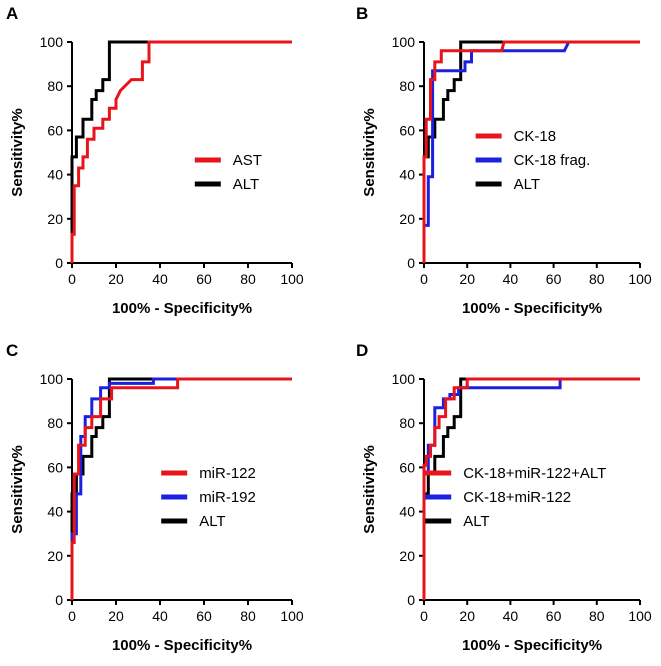 The width and height of the screenshot is (661, 666). What do you see at coordinates (362, 13) in the screenshot?
I see `panel-label: B` at bounding box center [362, 13].